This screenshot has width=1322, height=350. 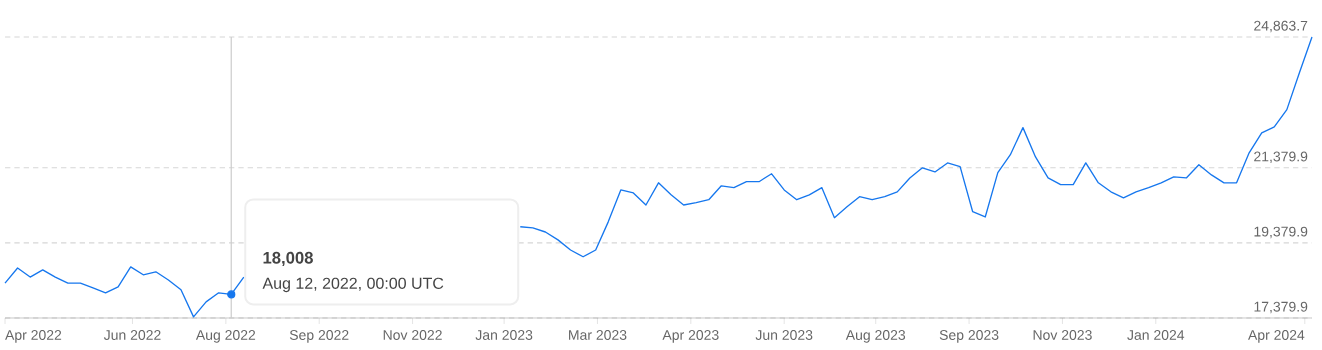 I want to click on x-tick-label: Jun 2023, so click(x=784, y=335).